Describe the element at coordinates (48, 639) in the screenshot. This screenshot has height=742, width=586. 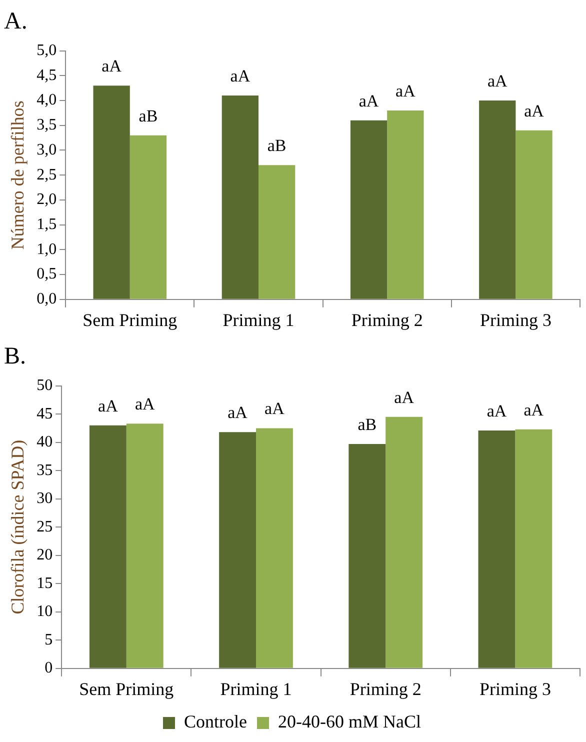
I see `y-tick-label: 5` at that location.